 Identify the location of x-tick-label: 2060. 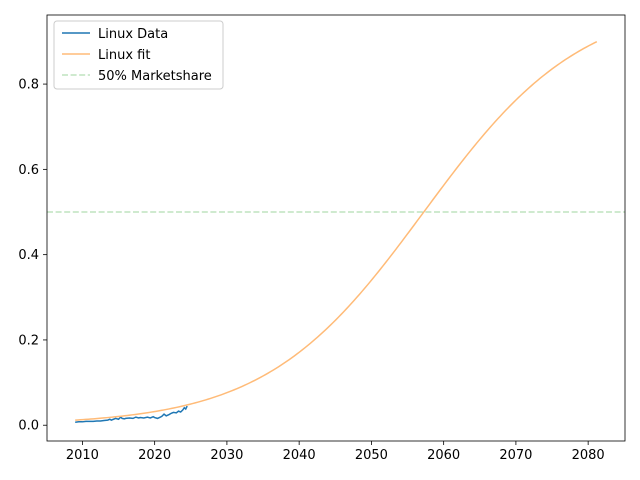
(443, 455).